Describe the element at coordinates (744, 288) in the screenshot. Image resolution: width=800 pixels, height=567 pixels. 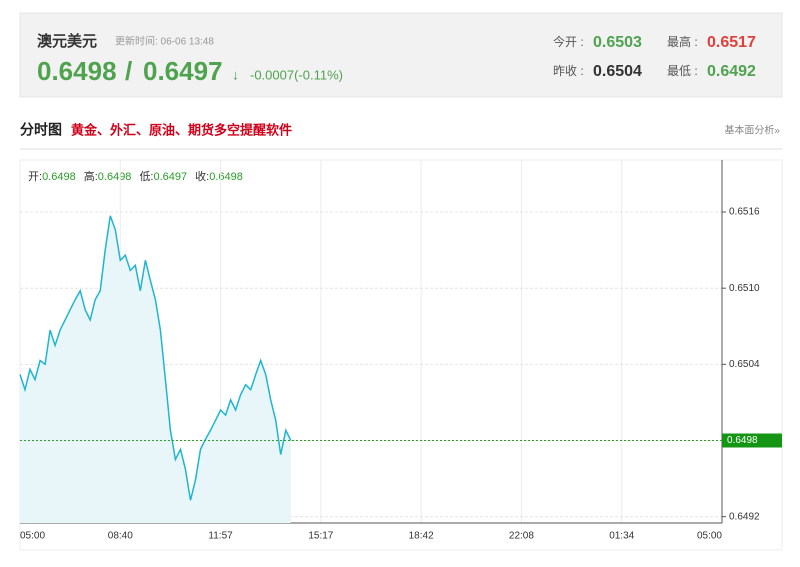
I see `y-tick-label: 0.6510` at that location.